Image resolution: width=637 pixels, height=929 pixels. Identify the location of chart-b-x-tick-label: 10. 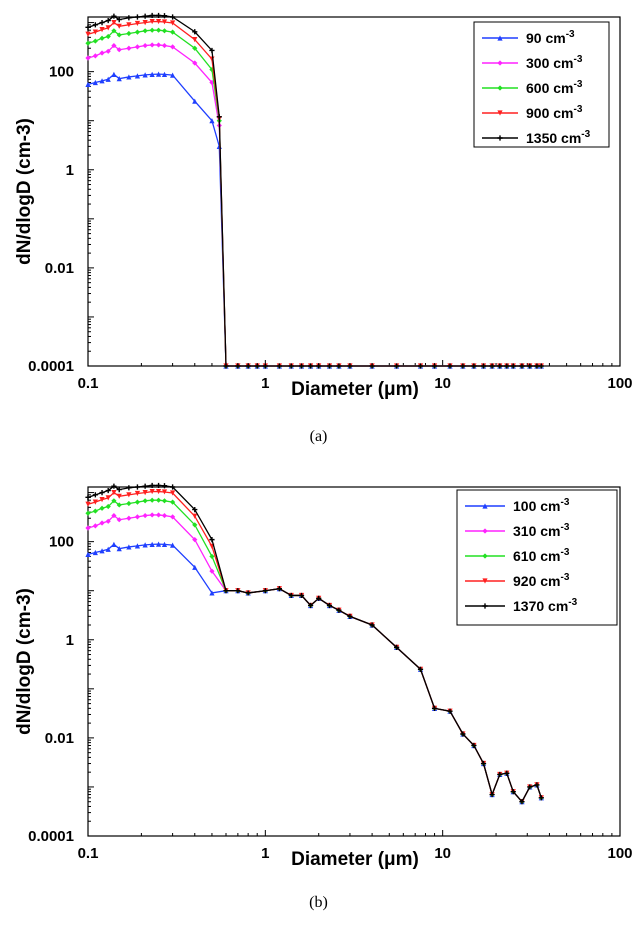
(442, 853).